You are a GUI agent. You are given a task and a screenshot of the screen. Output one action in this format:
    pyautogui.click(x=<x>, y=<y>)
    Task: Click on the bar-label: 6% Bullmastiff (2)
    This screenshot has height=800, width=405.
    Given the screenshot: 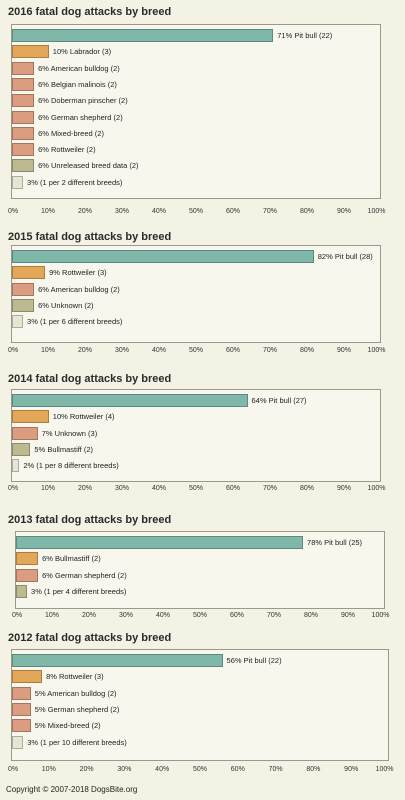 What is the action you would take?
    pyautogui.click(x=71, y=559)
    